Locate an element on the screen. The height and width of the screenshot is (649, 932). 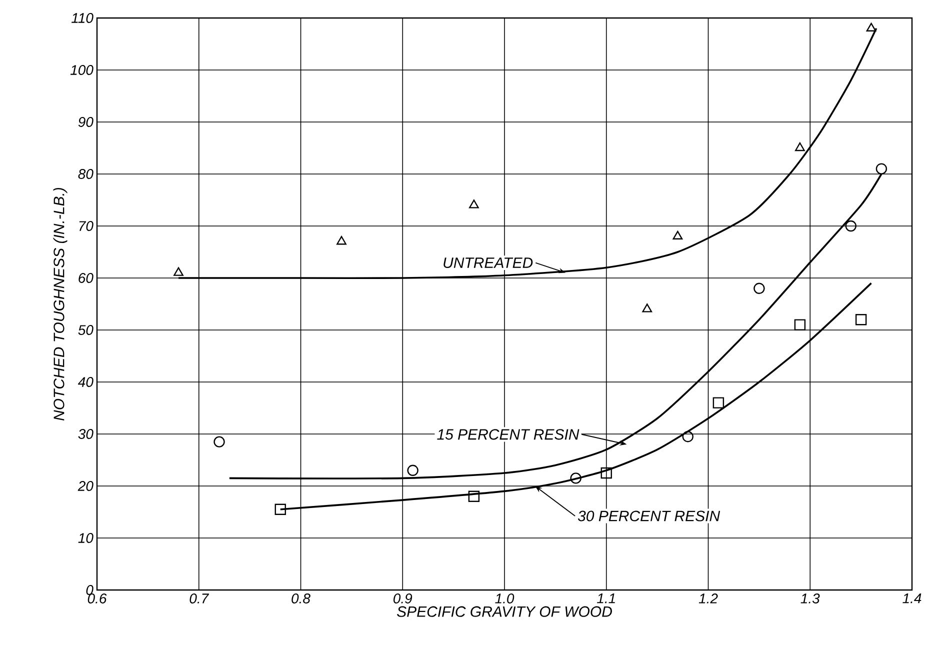
y-tick-label: 50 is located at coordinates (86, 330).